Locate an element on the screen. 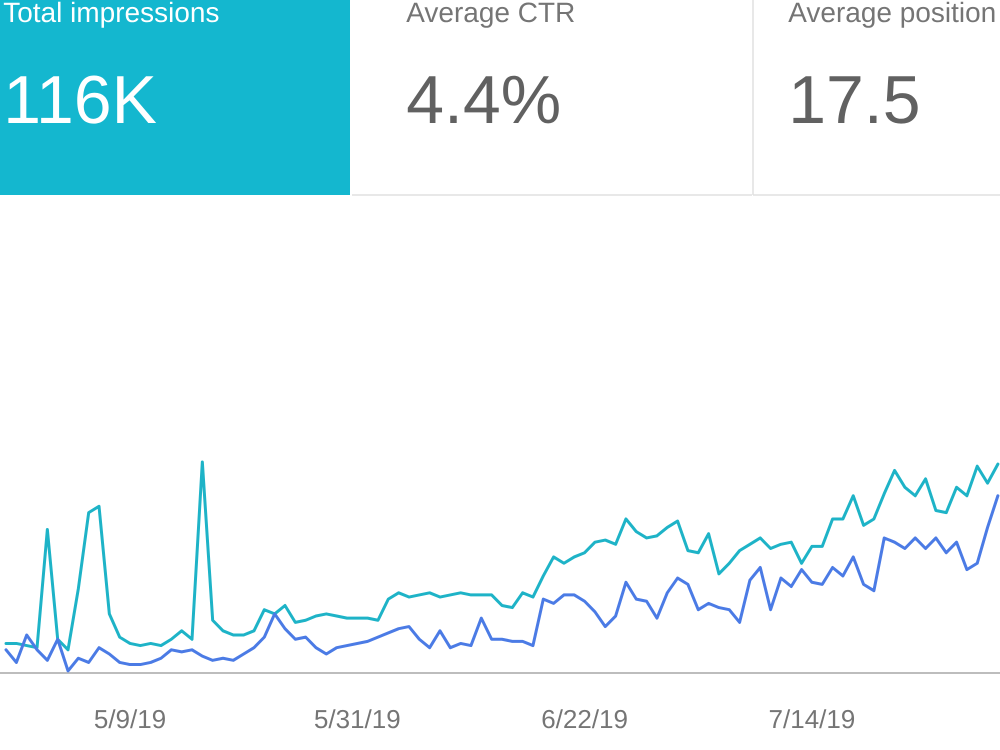 The height and width of the screenshot is (750, 1000). text: Average CTR is located at coordinates (490, 15).